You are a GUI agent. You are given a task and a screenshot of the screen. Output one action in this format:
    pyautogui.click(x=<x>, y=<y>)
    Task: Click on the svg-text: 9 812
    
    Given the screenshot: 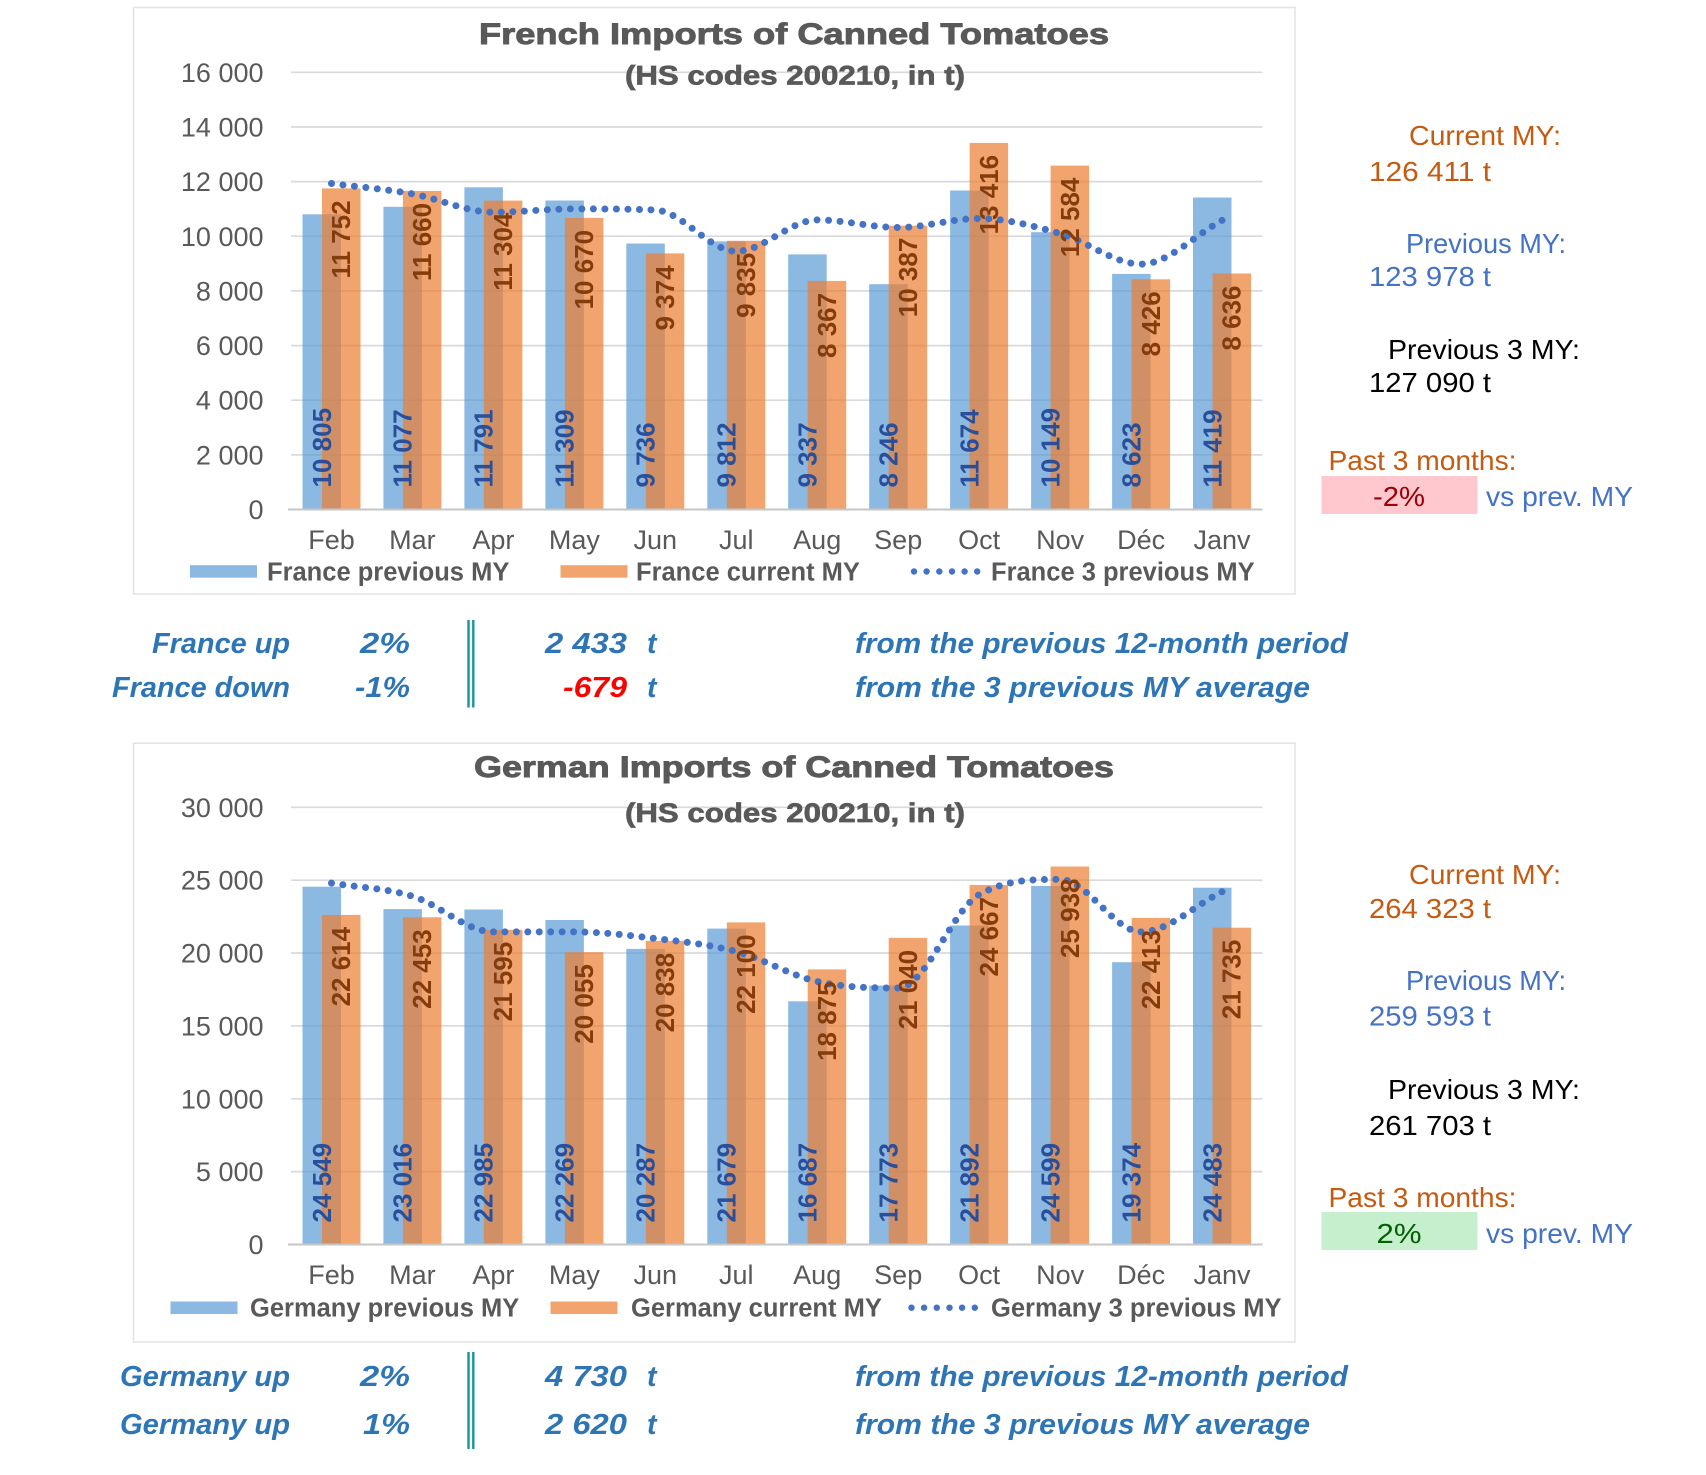 What is the action you would take?
    pyautogui.click(x=727, y=454)
    